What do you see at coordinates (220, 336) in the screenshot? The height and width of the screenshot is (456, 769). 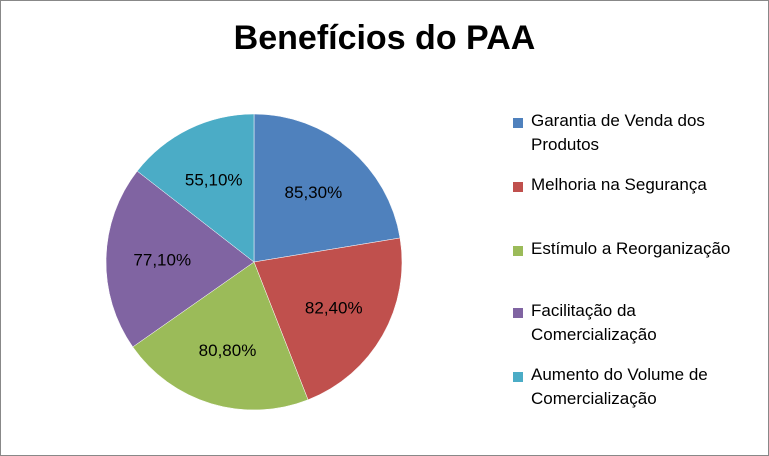 I see `pie-slice-estimulo` at bounding box center [220, 336].